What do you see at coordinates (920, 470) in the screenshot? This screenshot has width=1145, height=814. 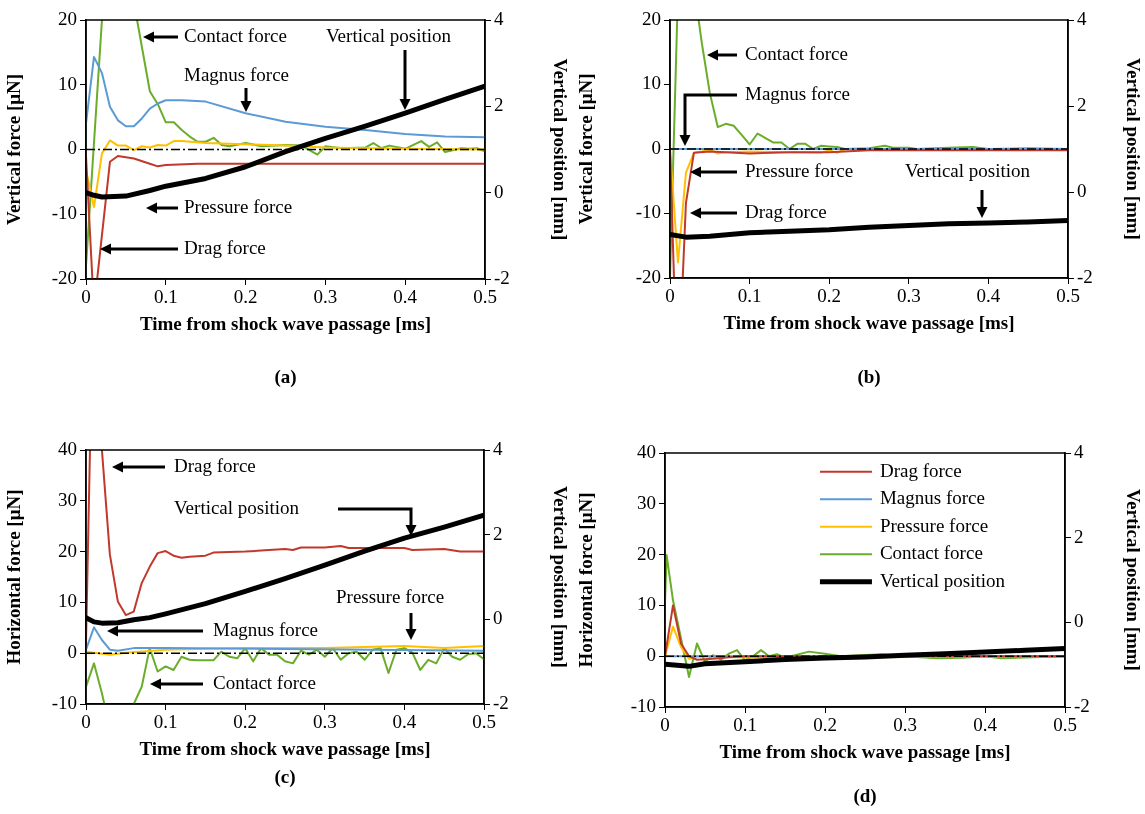 I see `legend-label: Drag force` at bounding box center [920, 470].